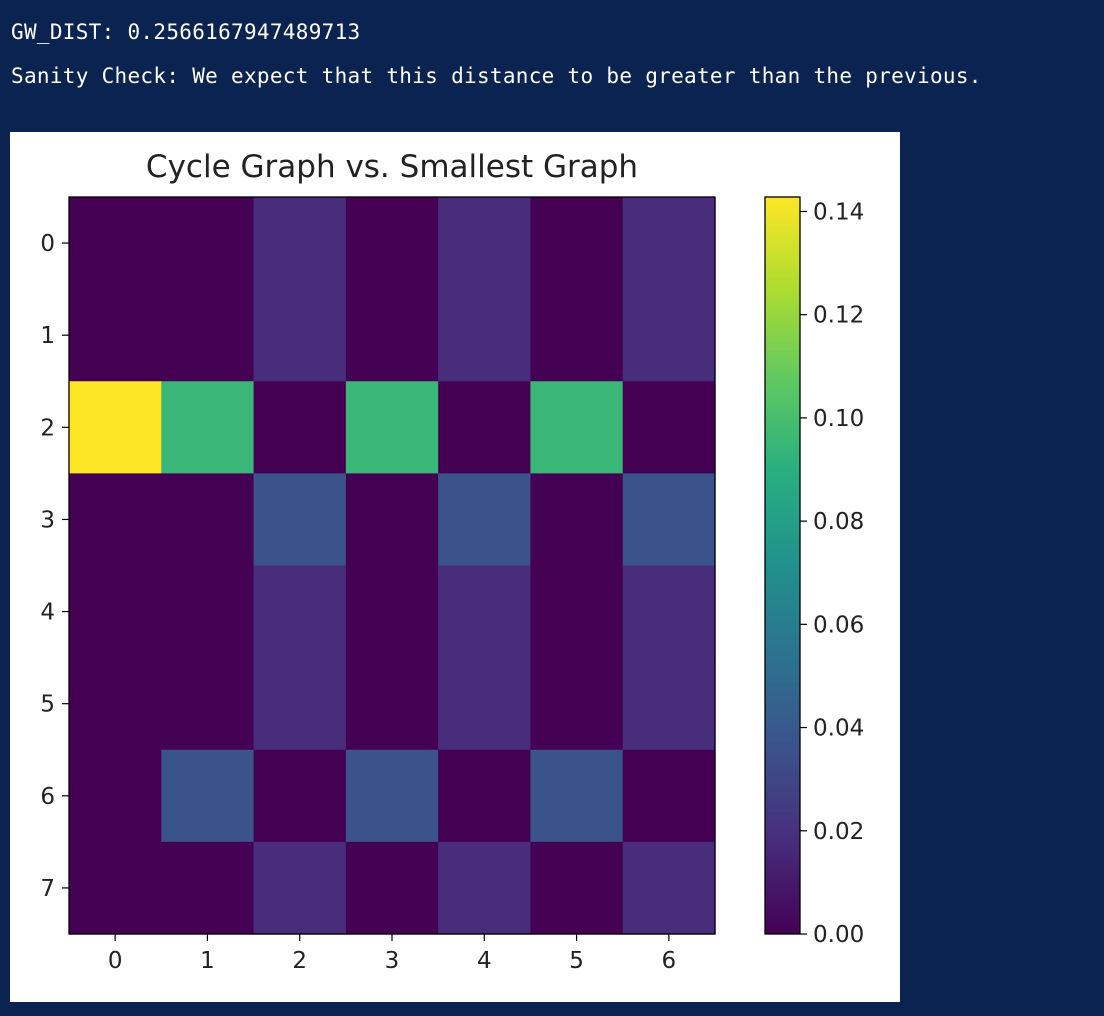 The width and height of the screenshot is (1104, 1016). What do you see at coordinates (577, 520) in the screenshot?
I see `heatmap-cell-r3-c5` at bounding box center [577, 520].